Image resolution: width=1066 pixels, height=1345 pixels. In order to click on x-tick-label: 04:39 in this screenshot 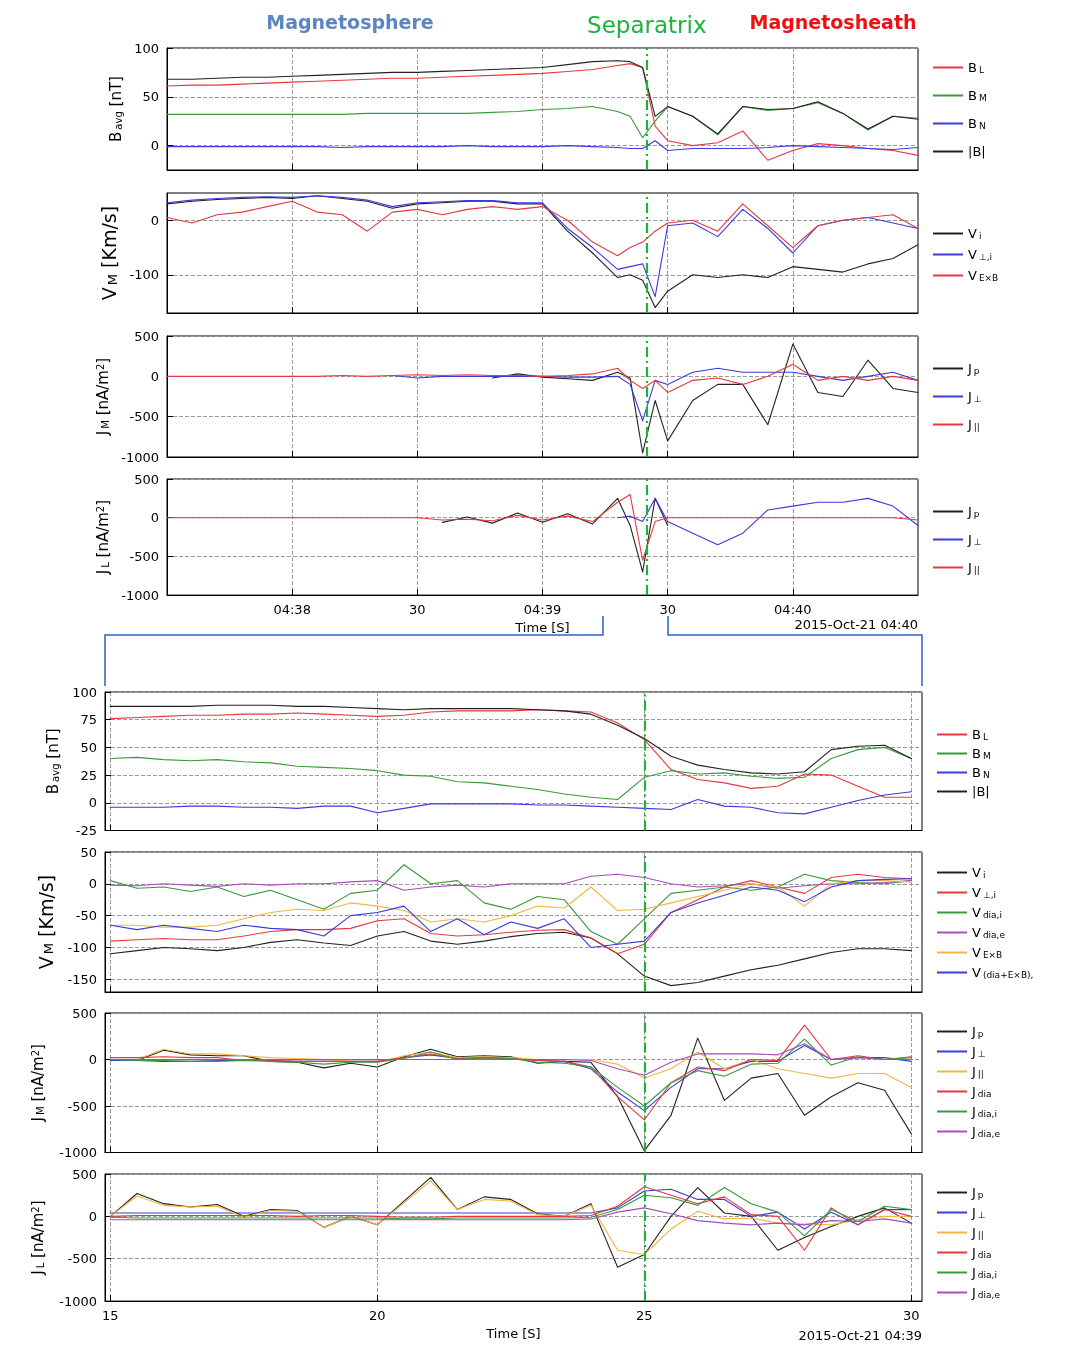, I will do `click(542, 610)`.